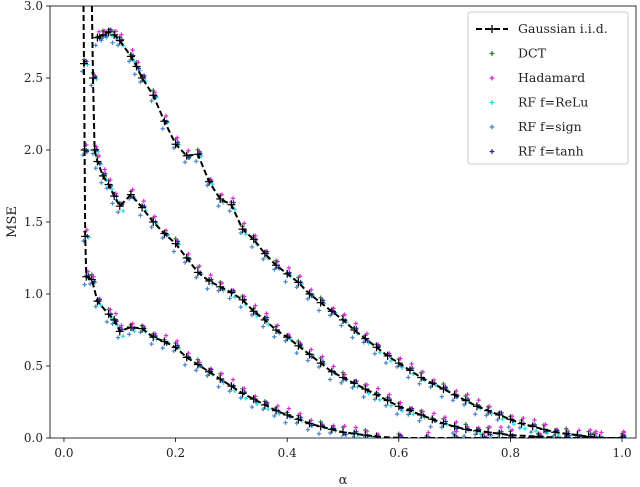 This screenshot has width=640, height=487. What do you see at coordinates (550, 126) in the screenshot?
I see `legend-label: RF f=sign` at bounding box center [550, 126].